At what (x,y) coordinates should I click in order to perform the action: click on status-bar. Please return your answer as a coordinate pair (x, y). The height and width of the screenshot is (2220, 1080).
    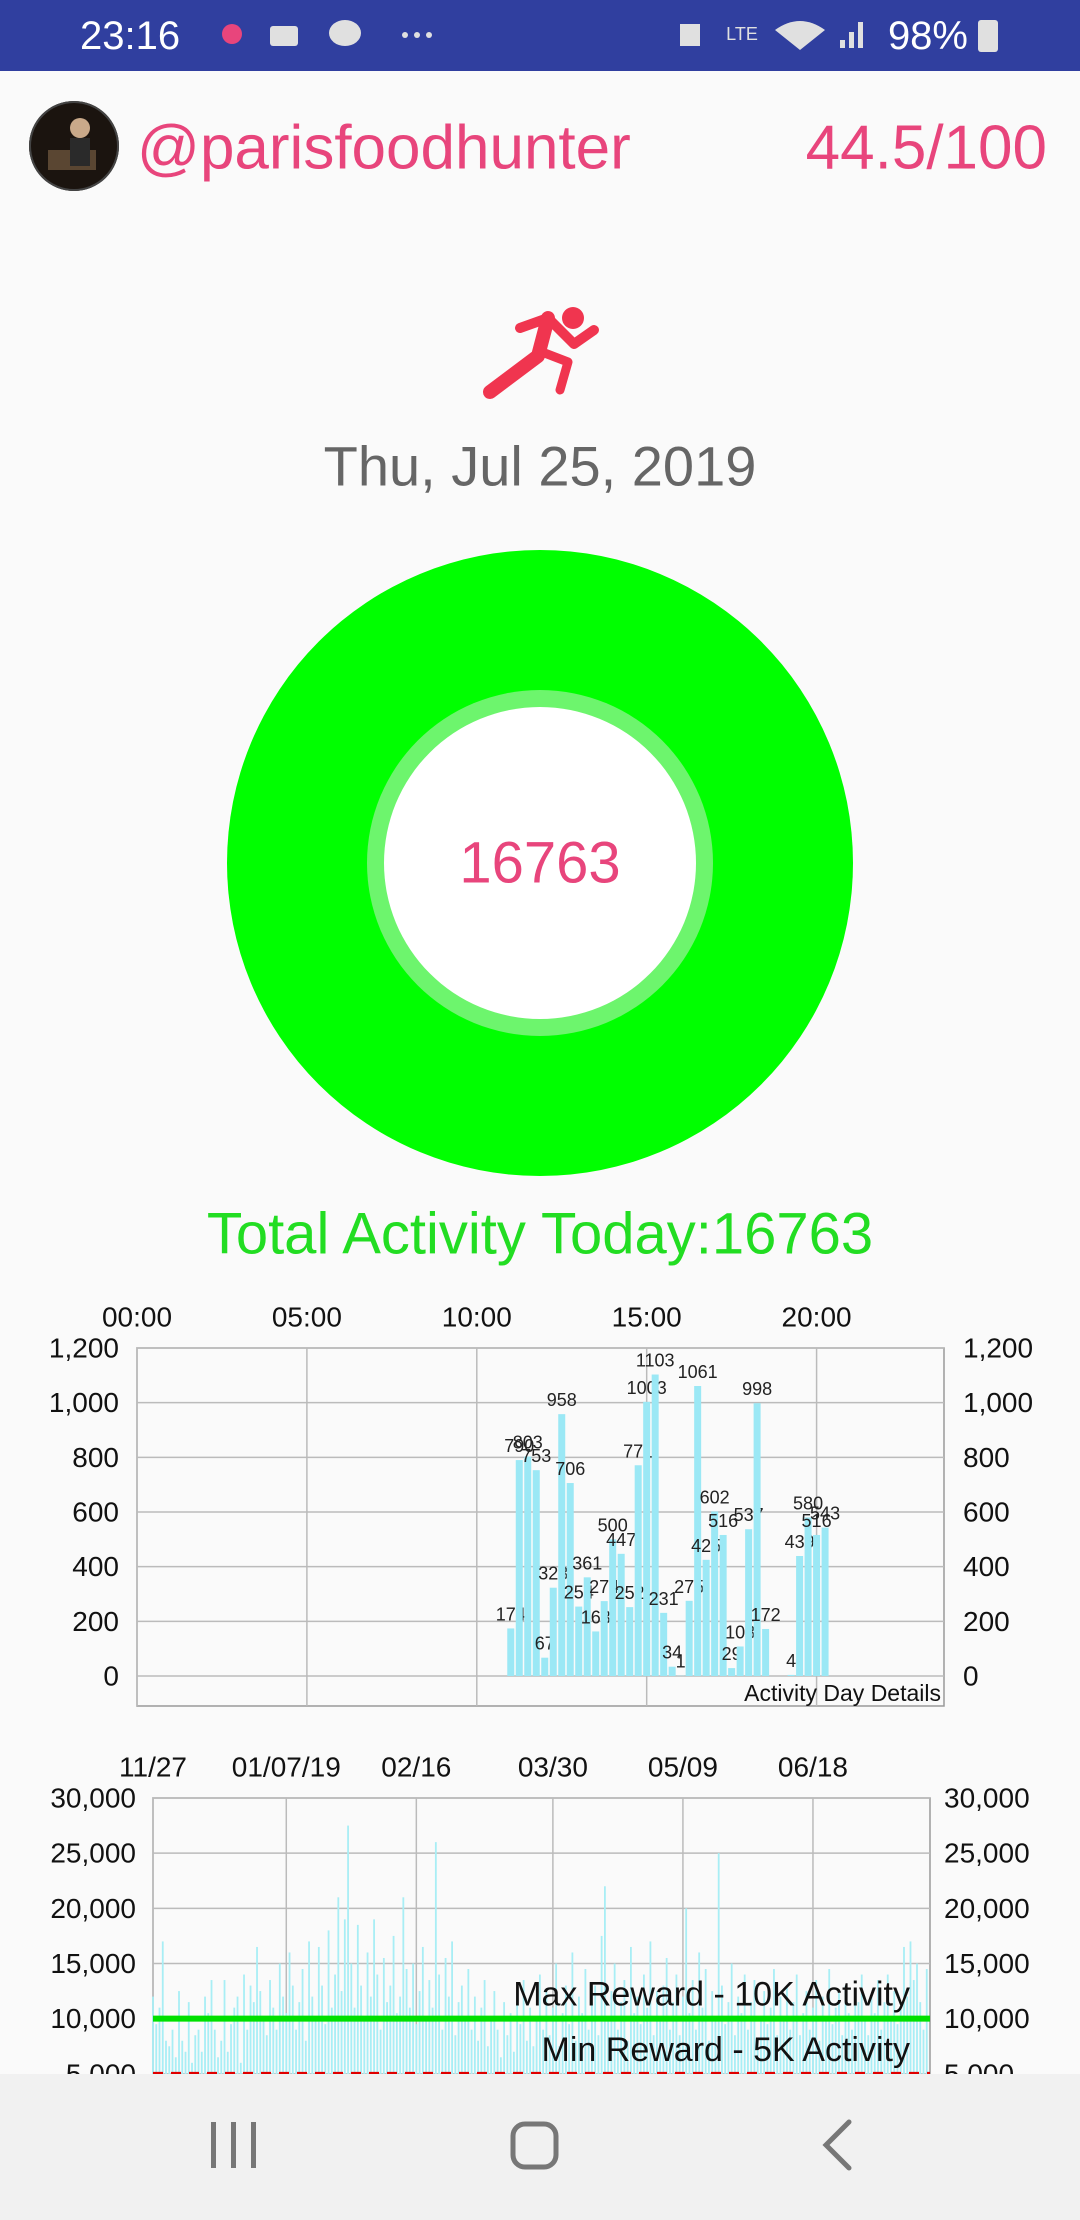
    Looking at the image, I should click on (540, 35).